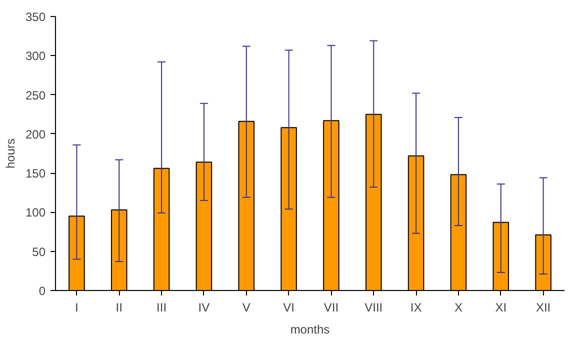 The height and width of the screenshot is (339, 576). I want to click on y-tick-label: 150, so click(35, 173).